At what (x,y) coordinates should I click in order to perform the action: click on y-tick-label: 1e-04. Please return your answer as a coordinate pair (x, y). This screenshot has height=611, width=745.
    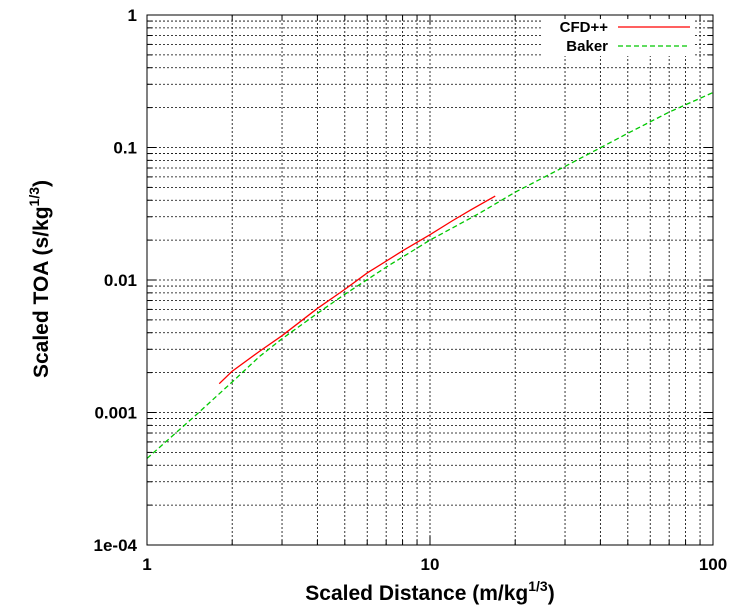
    Looking at the image, I should click on (116, 545).